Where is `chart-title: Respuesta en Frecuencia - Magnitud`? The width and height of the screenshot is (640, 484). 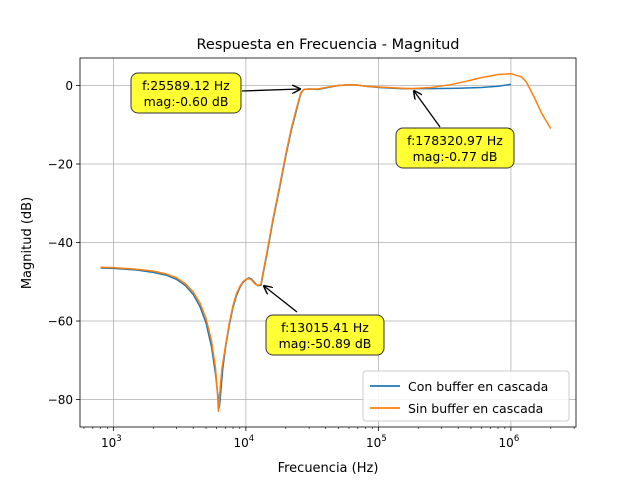 chart-title: Respuesta en Frecuencia - Magnitud is located at coordinates (327, 45).